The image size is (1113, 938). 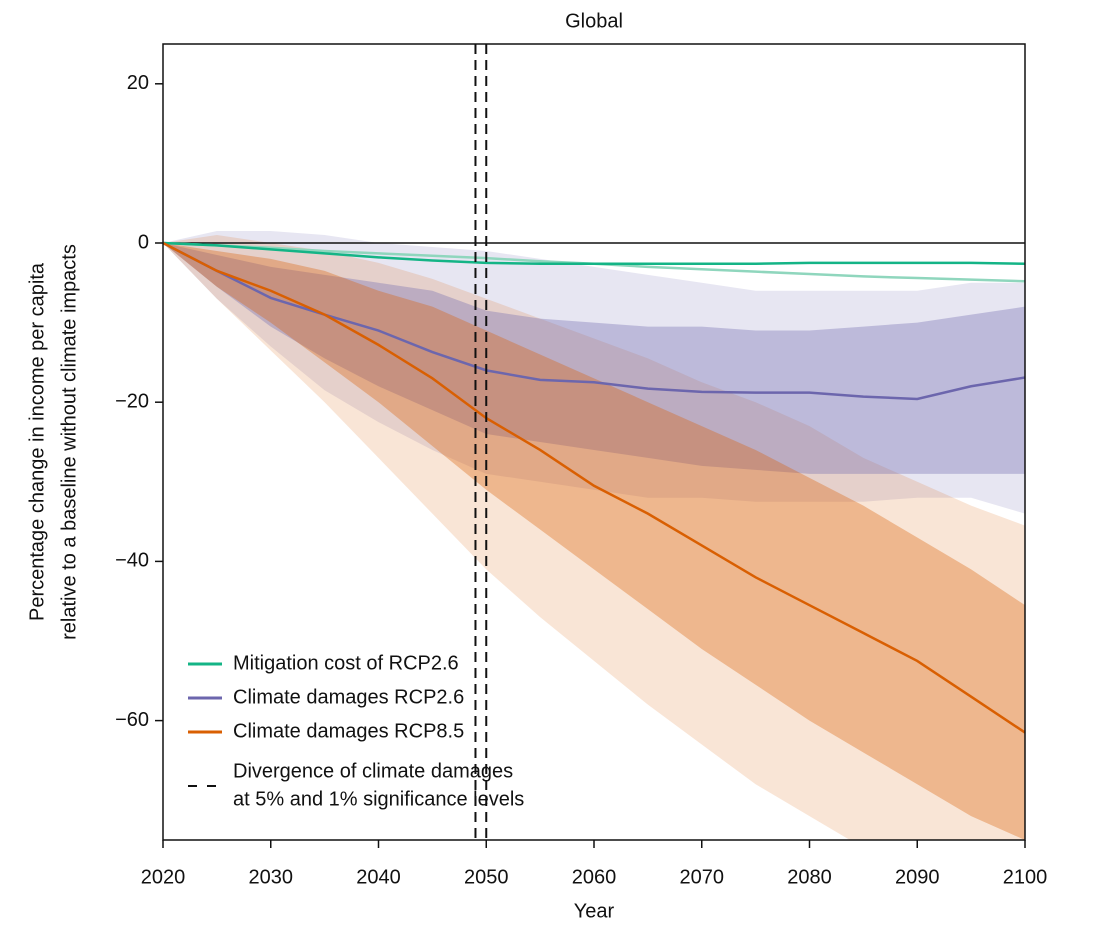 What do you see at coordinates (348, 731) in the screenshot?
I see `legend-label: Climate damages RCP8.5` at bounding box center [348, 731].